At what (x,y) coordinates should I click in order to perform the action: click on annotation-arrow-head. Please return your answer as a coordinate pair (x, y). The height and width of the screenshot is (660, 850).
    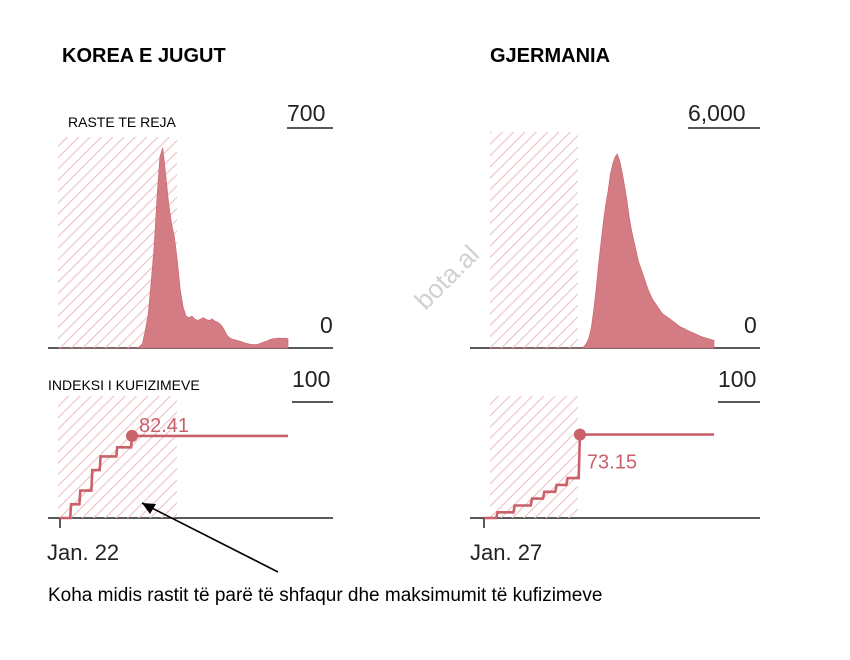
    Looking at the image, I should click on (149, 508).